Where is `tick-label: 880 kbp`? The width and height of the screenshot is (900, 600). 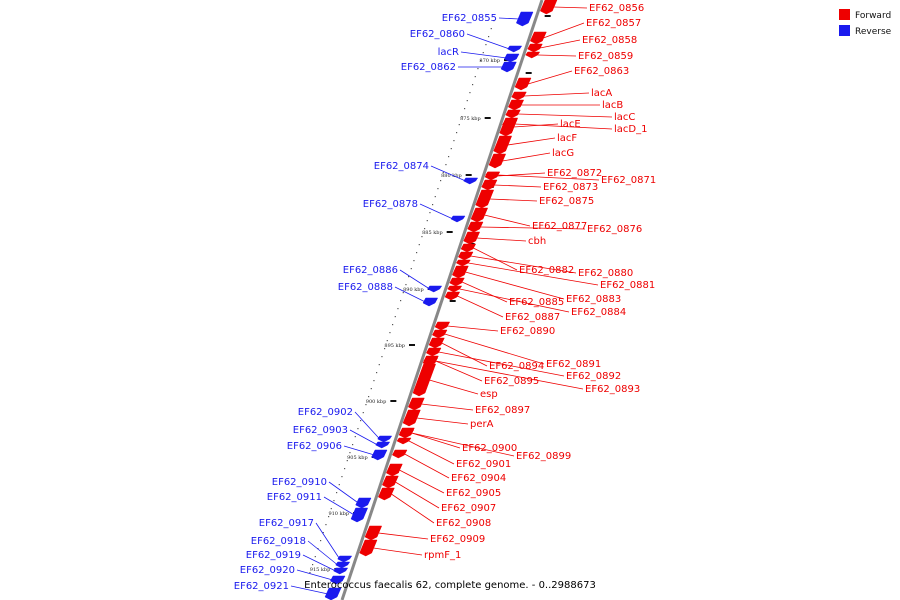
tick-label: 880 kbp is located at coordinates (451, 176).